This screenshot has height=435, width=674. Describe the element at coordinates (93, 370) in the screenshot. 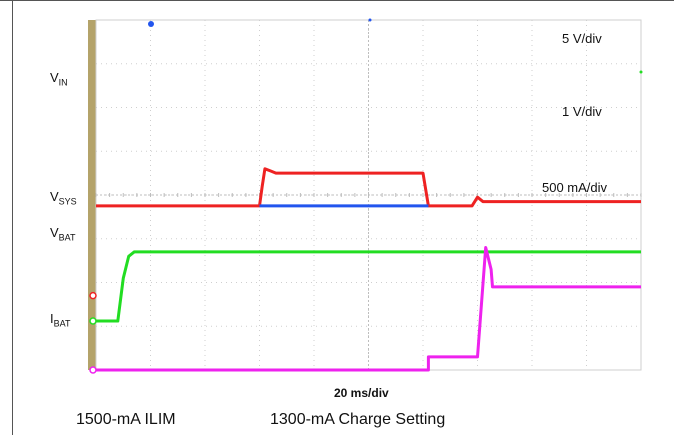

I see `marker-ch4` at that location.